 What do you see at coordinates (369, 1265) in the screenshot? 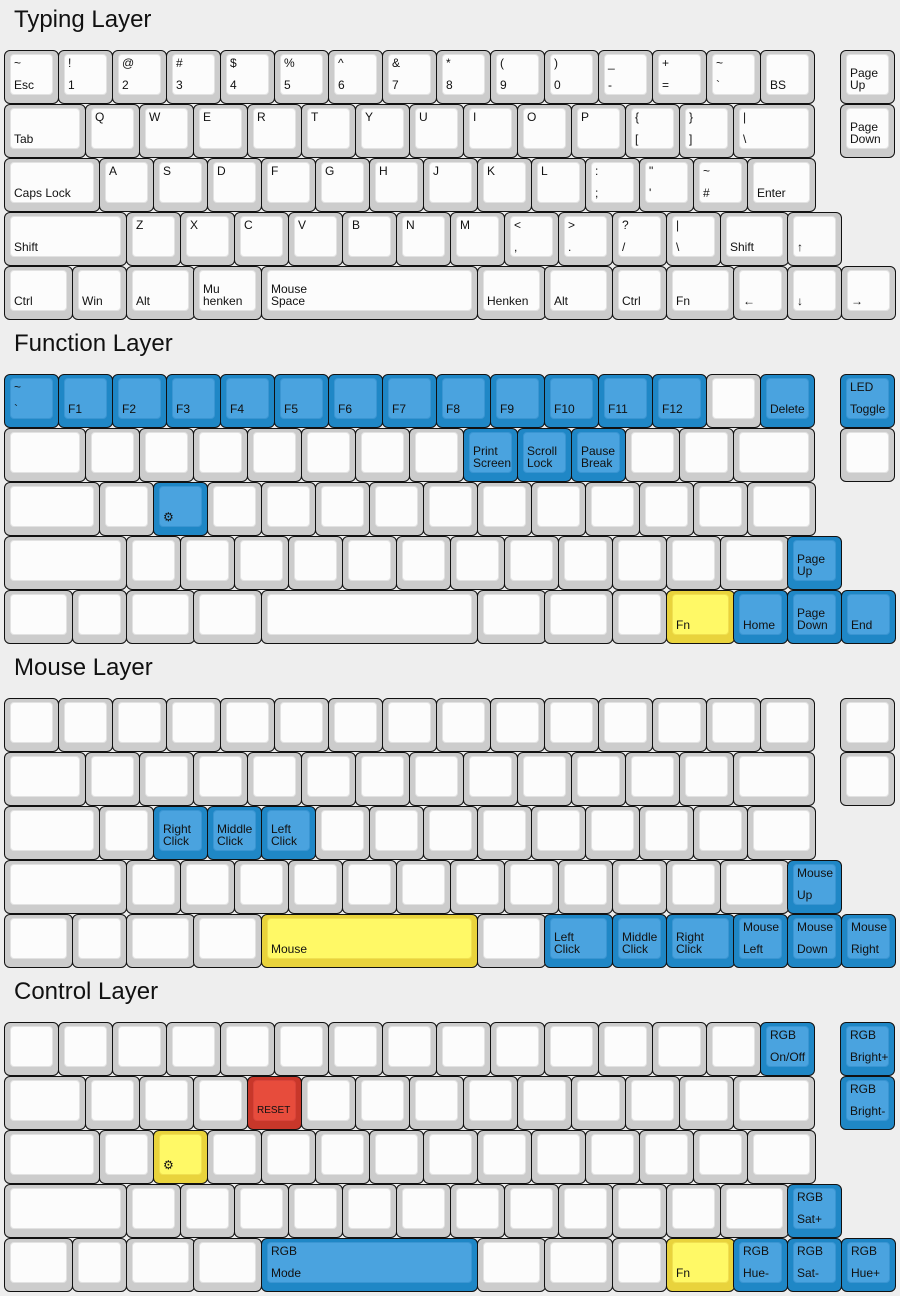
I see `key-rgb-mode: RGB Mode` at bounding box center [369, 1265].